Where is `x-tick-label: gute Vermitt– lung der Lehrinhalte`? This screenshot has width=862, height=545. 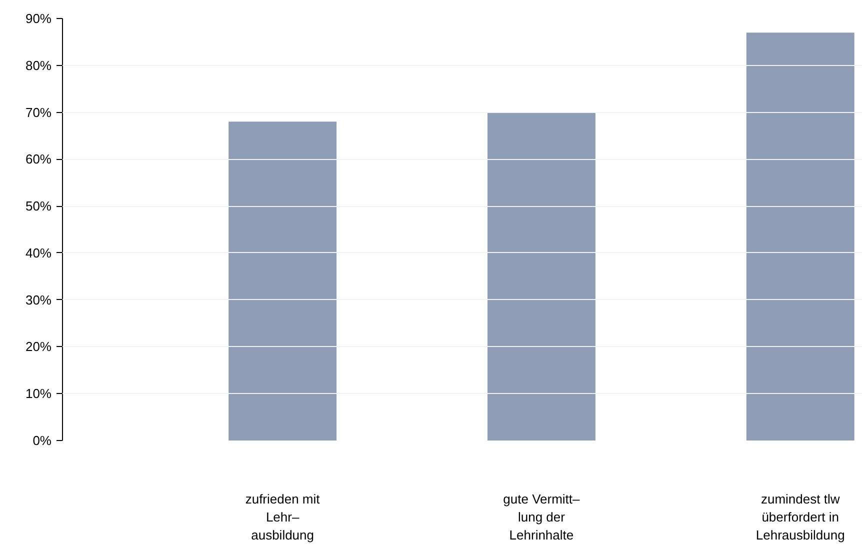 x-tick-label: gute Vermitt– lung der Lehrinhalte is located at coordinates (542, 517).